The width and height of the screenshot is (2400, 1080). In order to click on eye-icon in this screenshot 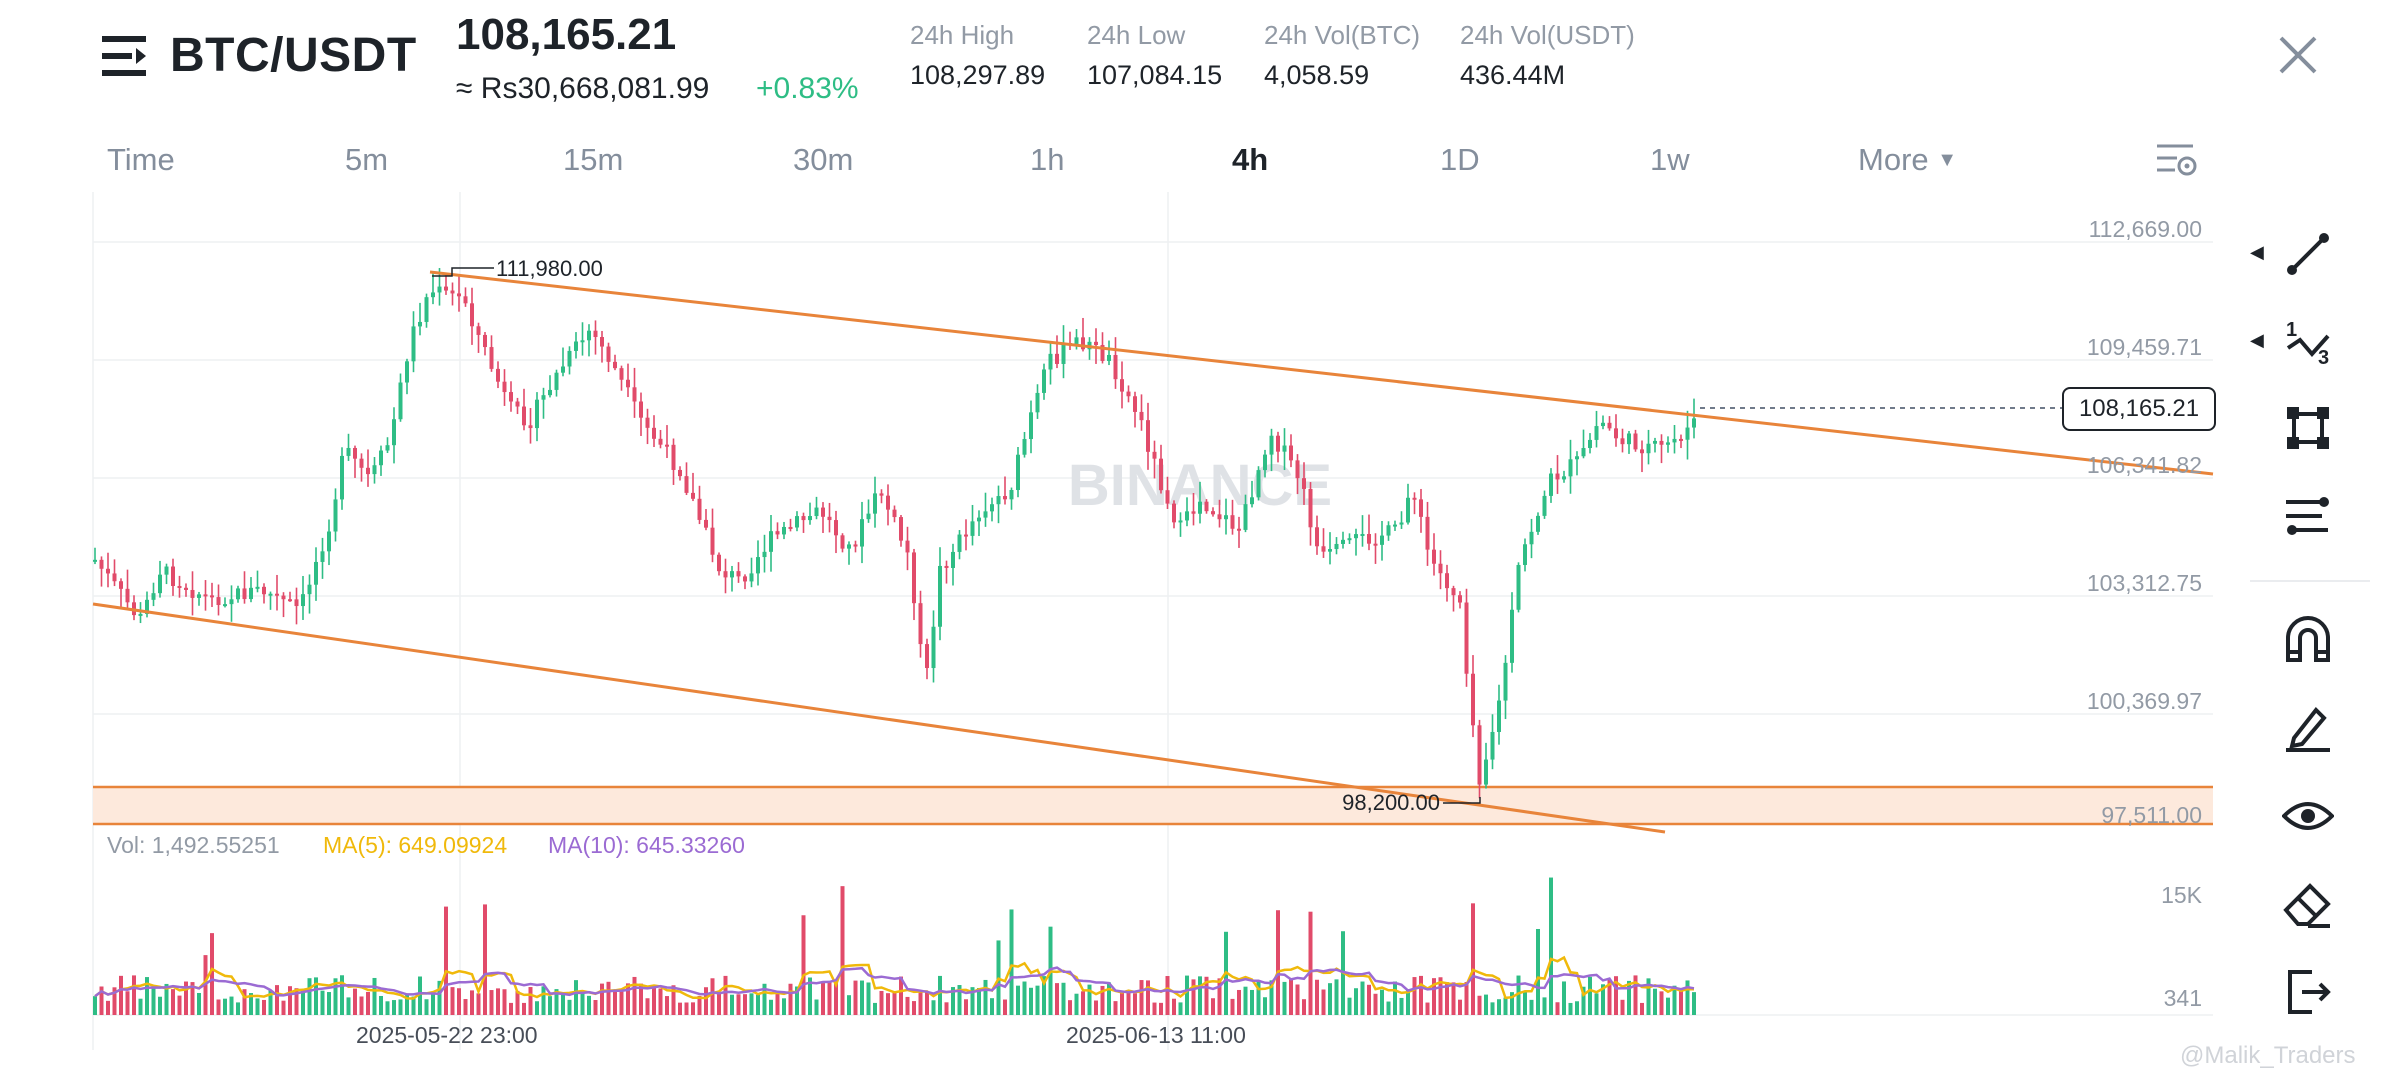, I will do `click(2308, 816)`.